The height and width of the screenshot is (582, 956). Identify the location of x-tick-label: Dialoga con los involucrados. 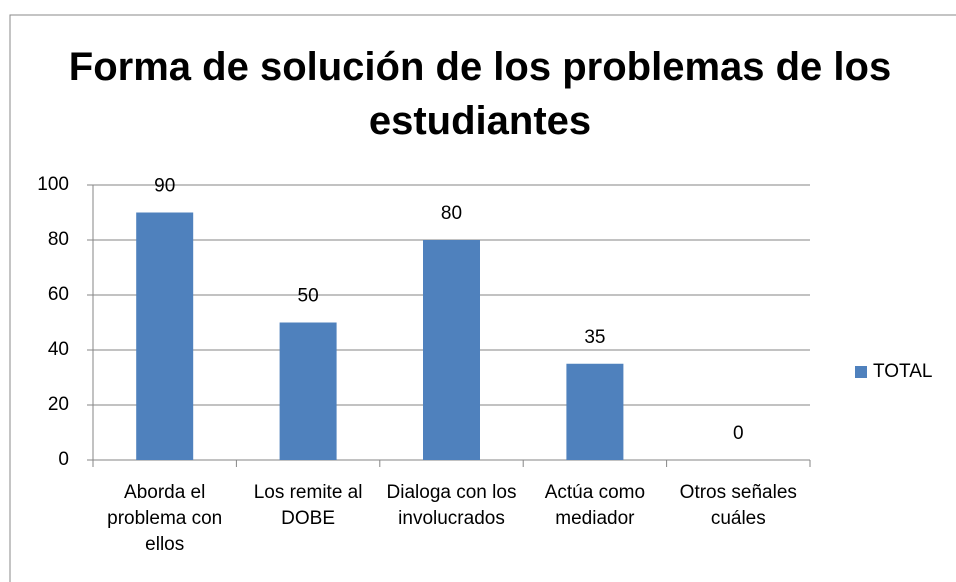
(451, 505).